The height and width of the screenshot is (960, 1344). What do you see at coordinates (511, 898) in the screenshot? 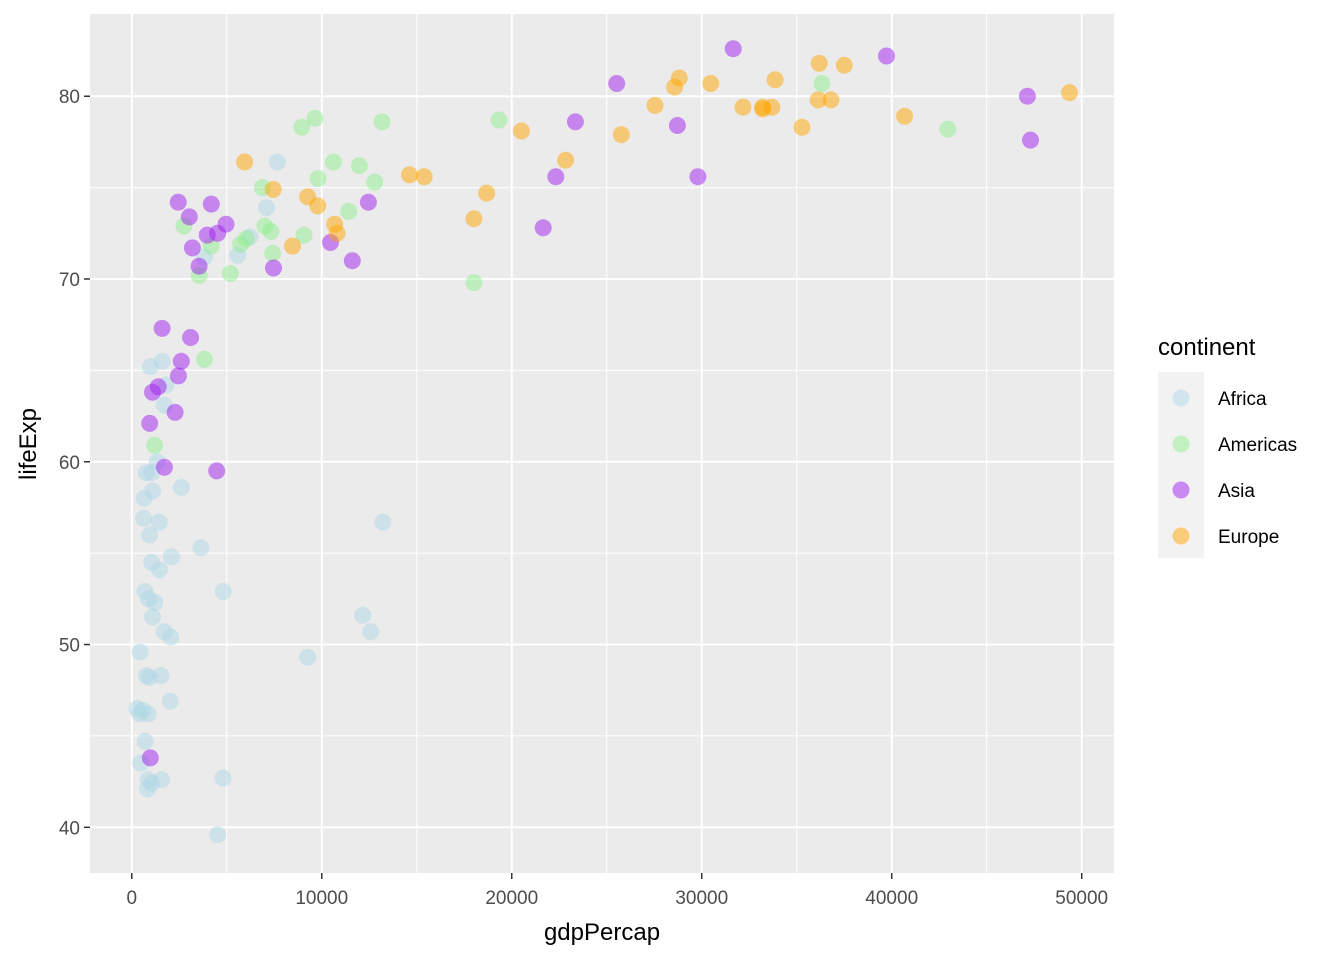
I see `x-tick-label: 20000` at bounding box center [511, 898].